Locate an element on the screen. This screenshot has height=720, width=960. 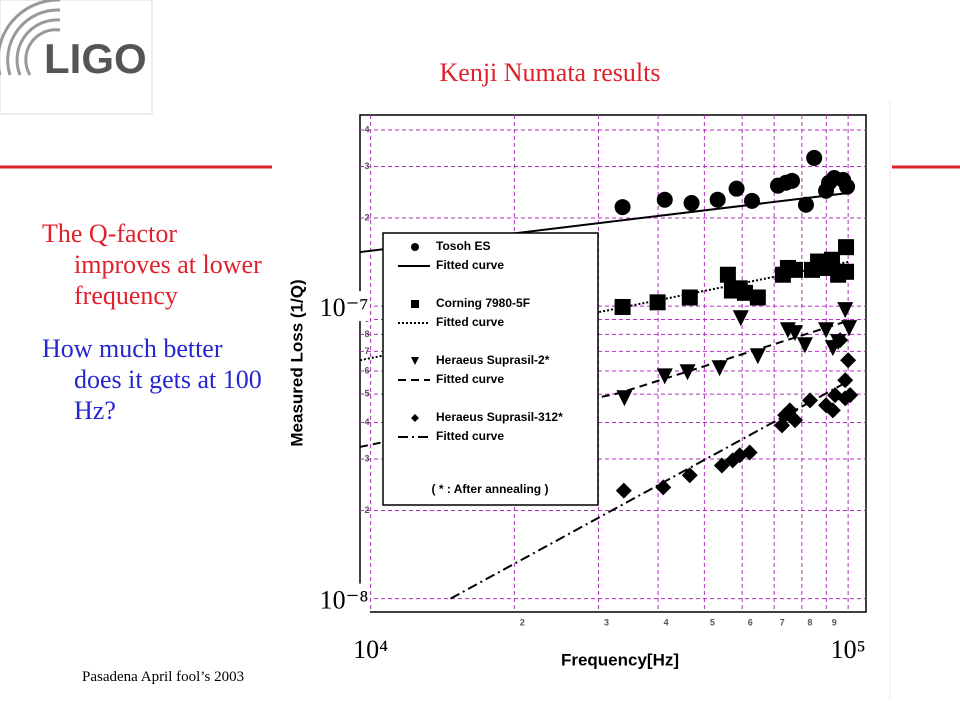
y-tick-label: 8 is located at coordinates (366, 334).